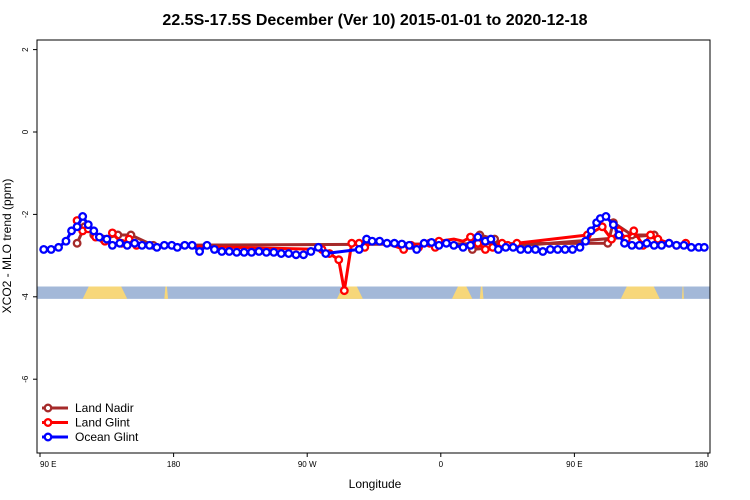  I want to click on y-tick-label: -4, so click(25, 297).